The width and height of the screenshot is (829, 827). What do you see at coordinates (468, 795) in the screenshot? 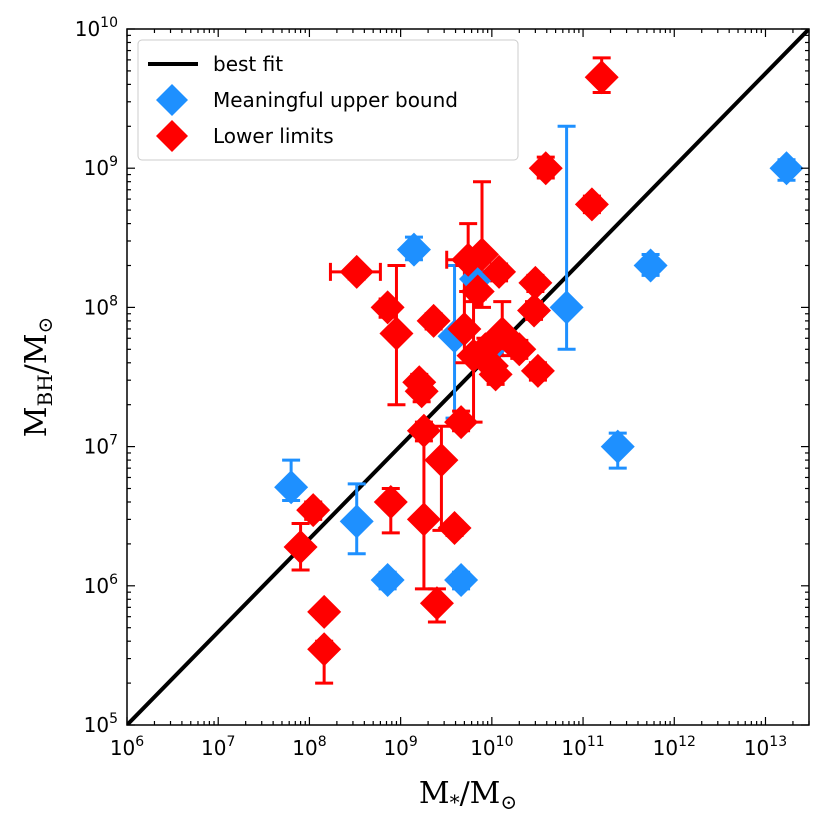
I see `x-axis-title: M*/M⊙` at bounding box center [468, 795].